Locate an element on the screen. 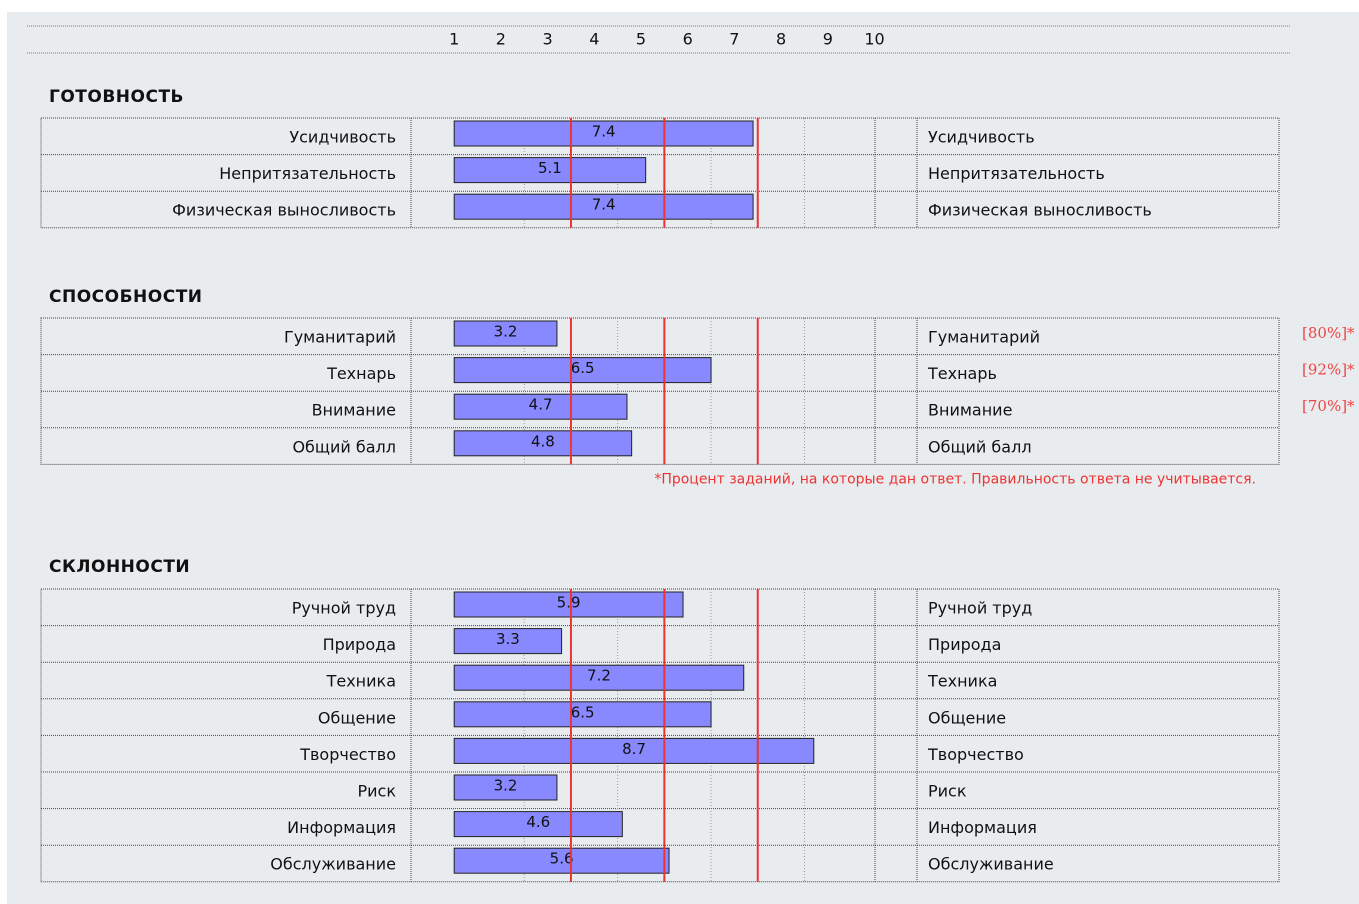 Image resolution: width=1359 pixels, height=904 pixels. row-label: Гуманитарий is located at coordinates (340, 337).